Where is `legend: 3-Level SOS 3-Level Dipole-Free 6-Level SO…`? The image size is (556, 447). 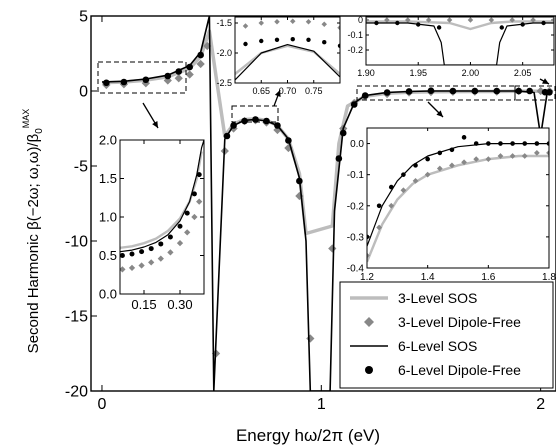 legend: 3-Level SOS 3-Level Dipole-Free 6-Level SO… is located at coordinates (446, 335).